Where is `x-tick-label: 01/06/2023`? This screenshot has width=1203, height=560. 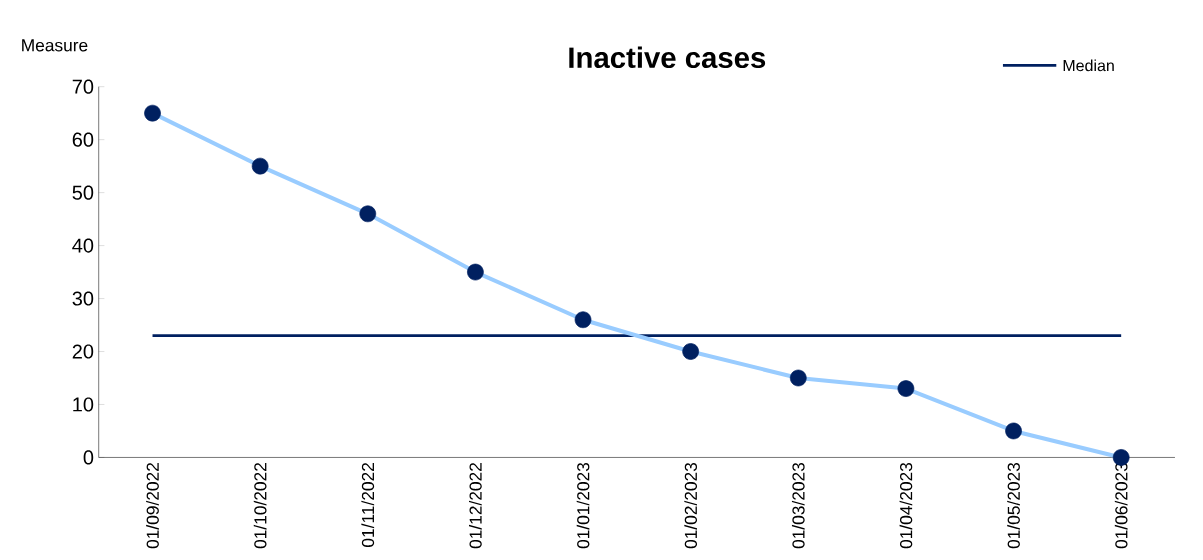
x-tick-label: 01/06/2023 is located at coordinates (1121, 505).